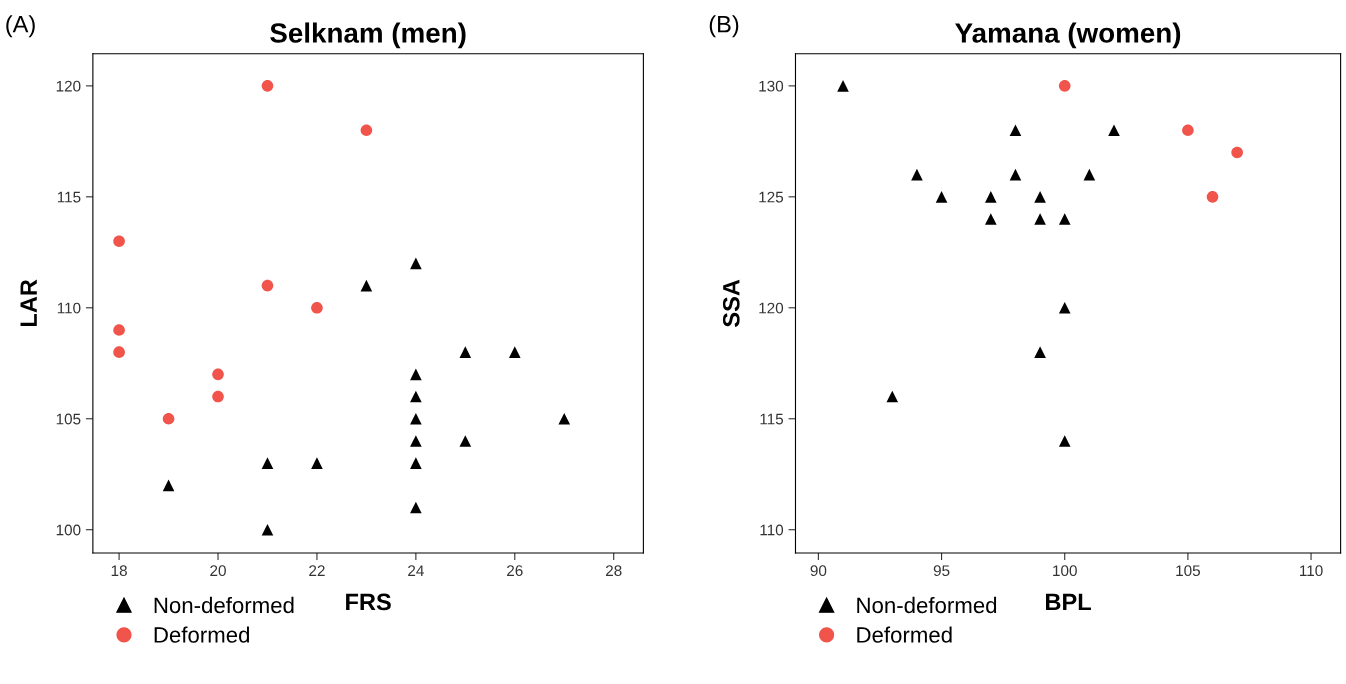 This screenshot has height=684, width=1346. I want to click on y-axis-title: LAR, so click(28, 303).